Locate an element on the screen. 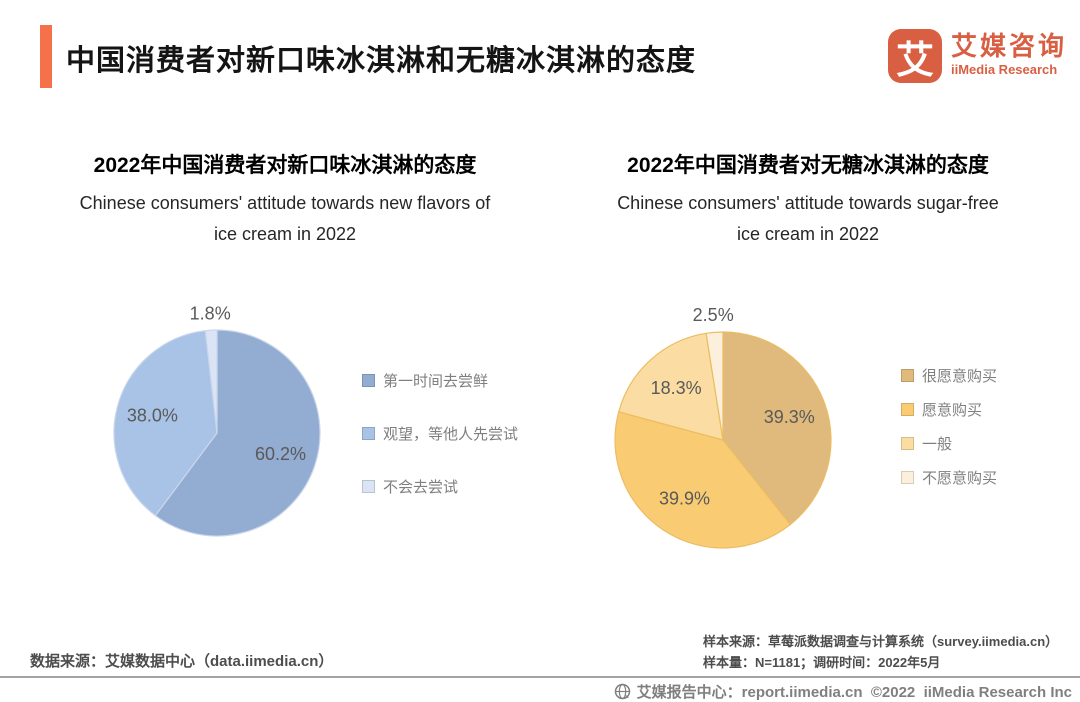  legend-item: 不愿意购买 is located at coordinates (949, 477).